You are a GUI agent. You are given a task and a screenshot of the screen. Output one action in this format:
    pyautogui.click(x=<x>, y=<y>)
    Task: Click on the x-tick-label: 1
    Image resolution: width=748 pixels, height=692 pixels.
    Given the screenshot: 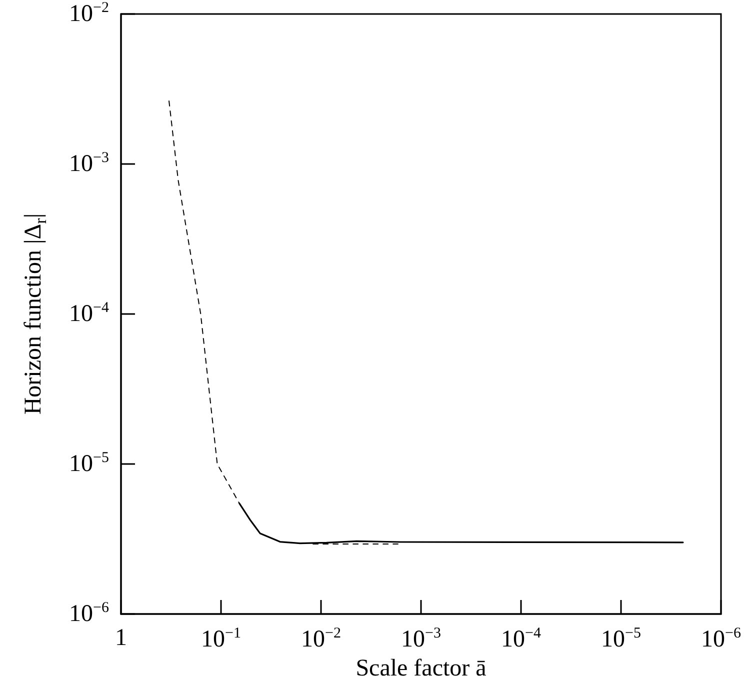 What is the action you would take?
    pyautogui.click(x=121, y=638)
    